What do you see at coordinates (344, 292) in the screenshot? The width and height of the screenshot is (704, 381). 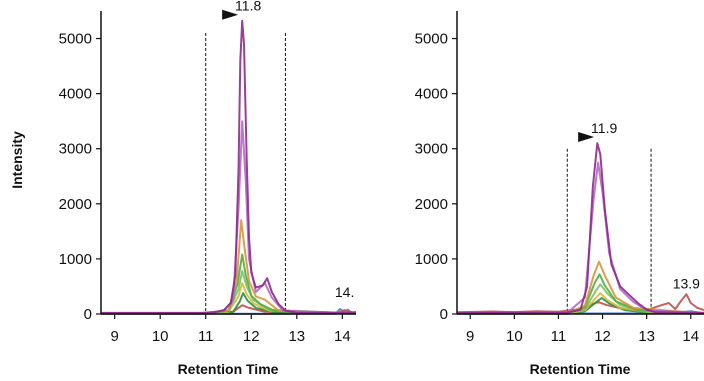 I see `left-side-label: 14.` at bounding box center [344, 292].